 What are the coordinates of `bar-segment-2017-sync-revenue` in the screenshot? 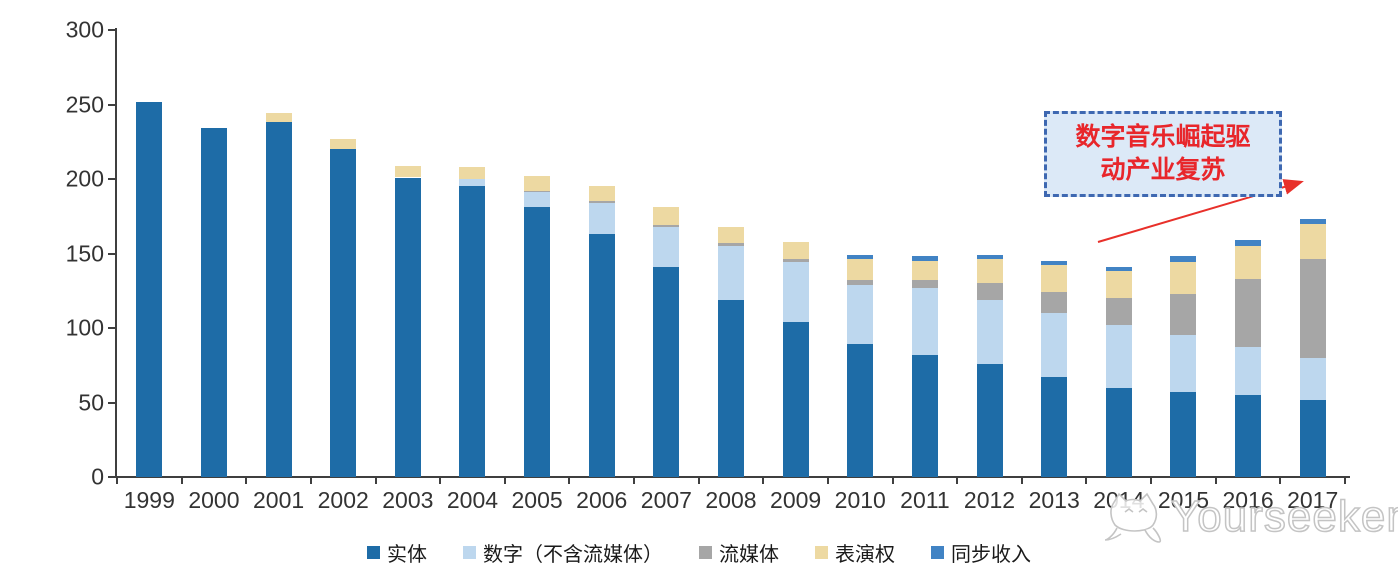 It's located at (1312, 221).